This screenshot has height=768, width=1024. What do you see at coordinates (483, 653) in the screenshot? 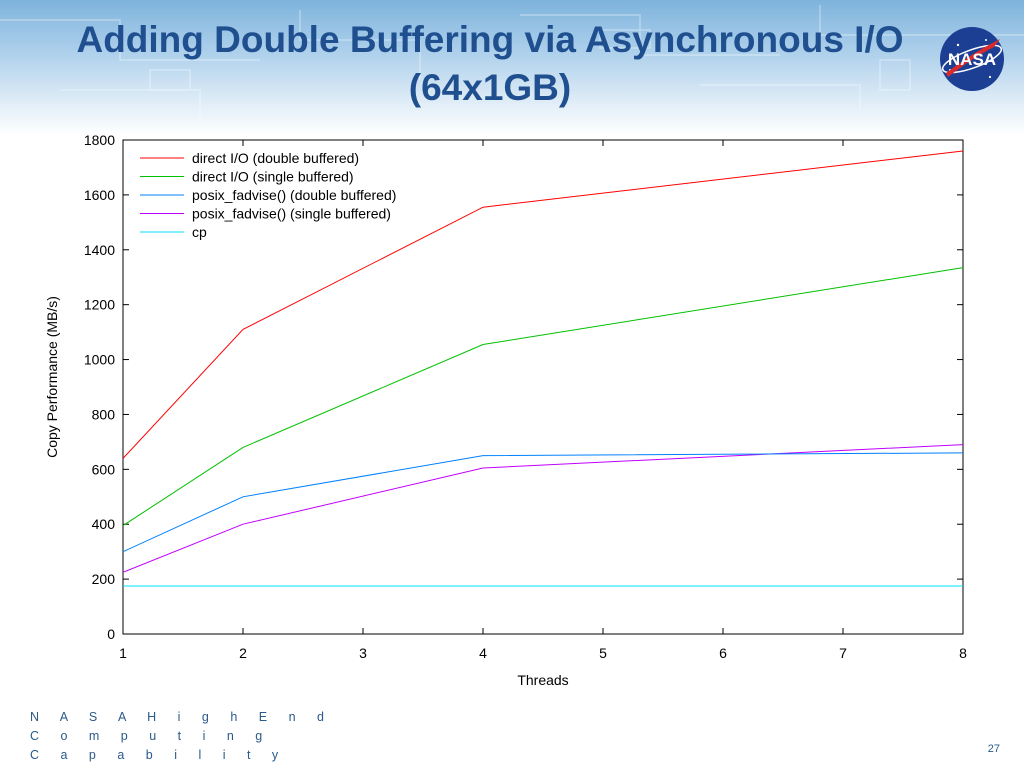
I see `x-tick-label: 4` at bounding box center [483, 653].